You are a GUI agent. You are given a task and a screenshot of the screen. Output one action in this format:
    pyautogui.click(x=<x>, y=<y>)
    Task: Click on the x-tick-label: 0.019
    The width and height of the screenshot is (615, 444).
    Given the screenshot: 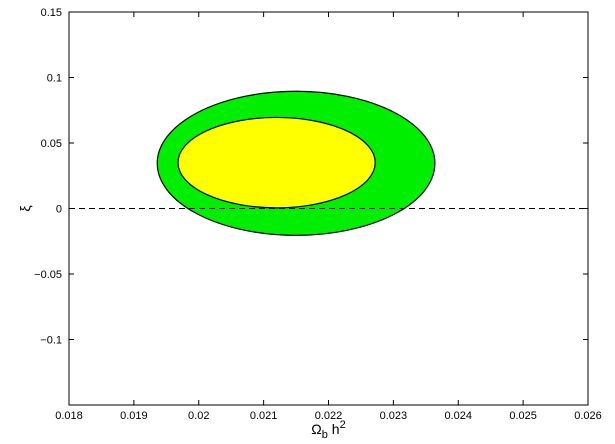 What is the action you would take?
    pyautogui.click(x=134, y=416)
    